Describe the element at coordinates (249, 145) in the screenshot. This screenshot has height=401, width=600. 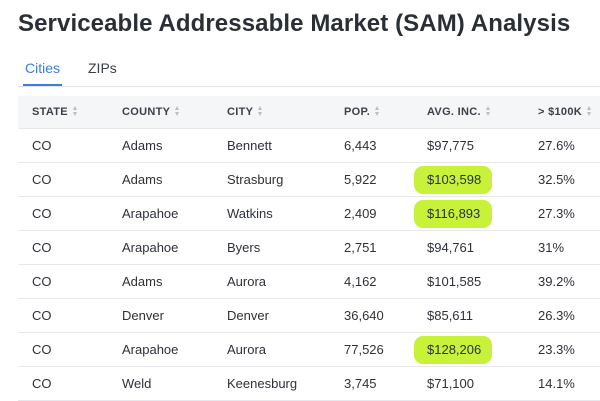
I see `cell-city: Bennett` at that location.